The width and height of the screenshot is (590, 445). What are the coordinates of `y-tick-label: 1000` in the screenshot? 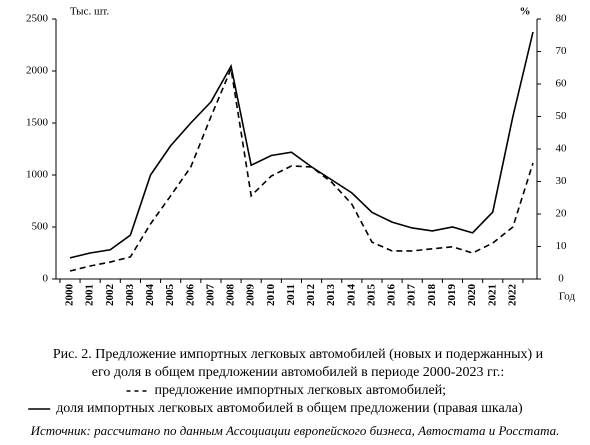 It's located at (37, 175).